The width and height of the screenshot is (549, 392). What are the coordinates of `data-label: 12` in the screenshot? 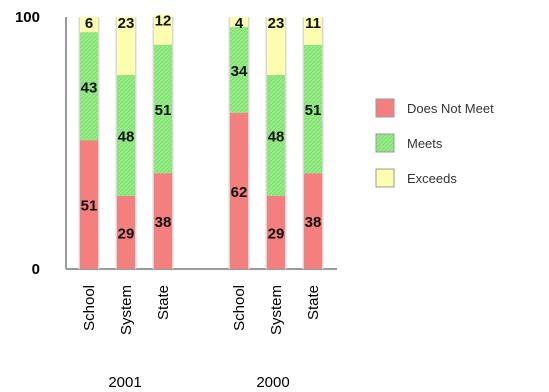 It's located at (163, 20).